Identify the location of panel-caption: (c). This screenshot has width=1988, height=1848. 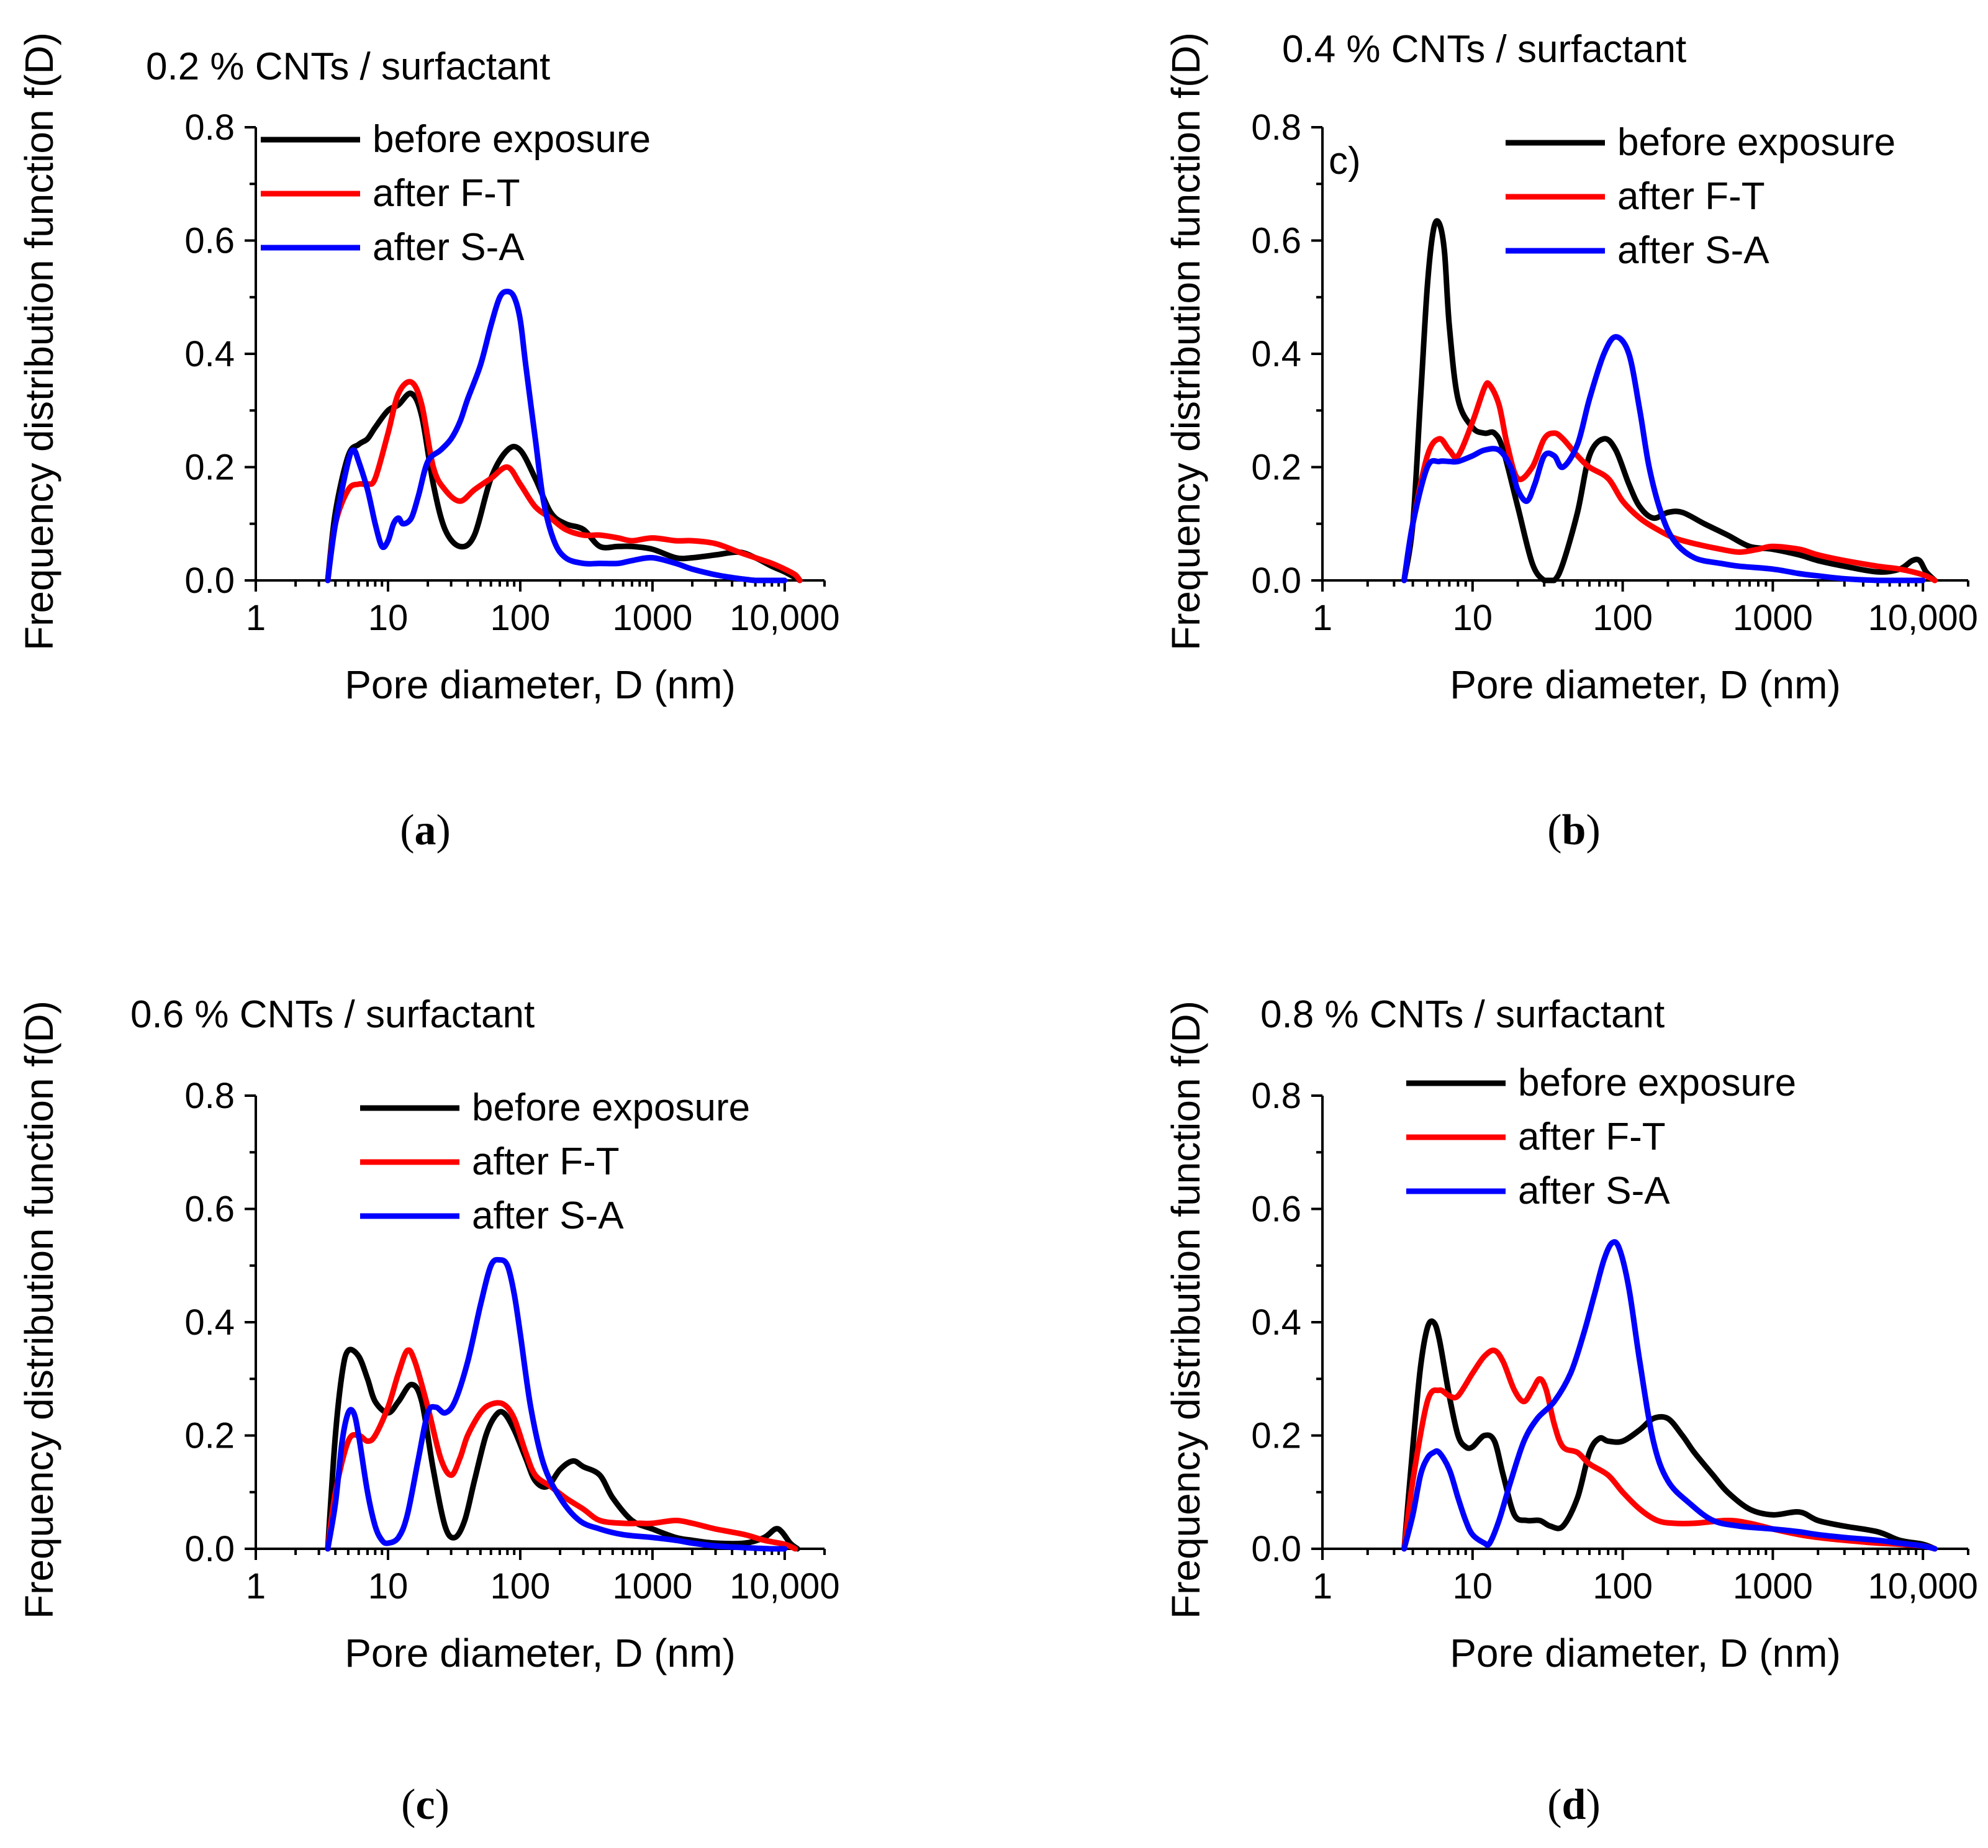
(426, 1805).